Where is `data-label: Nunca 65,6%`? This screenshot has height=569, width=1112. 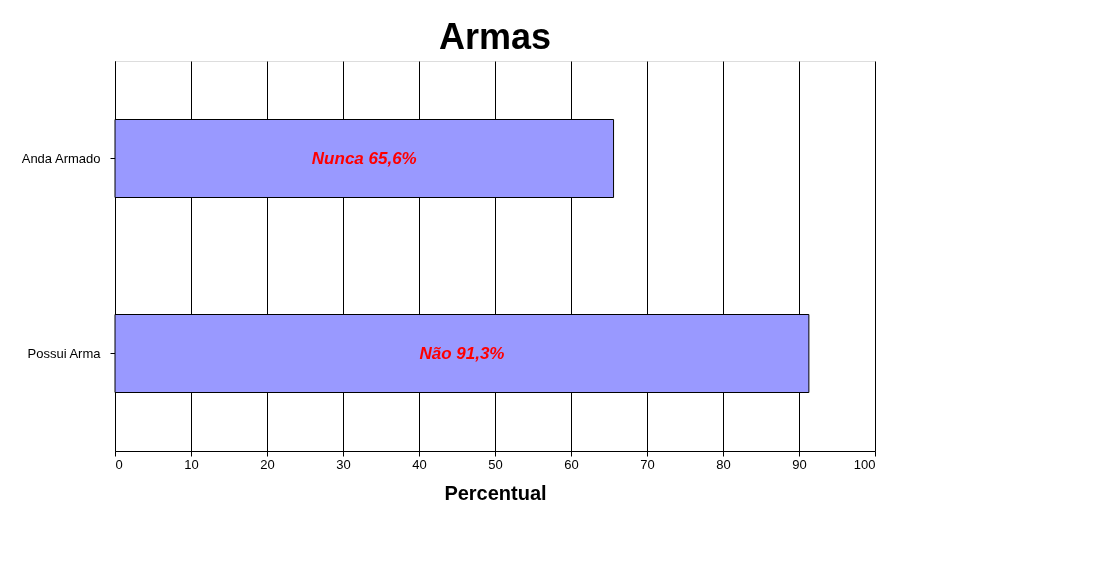
data-label: Nunca 65,6% is located at coordinates (364, 158).